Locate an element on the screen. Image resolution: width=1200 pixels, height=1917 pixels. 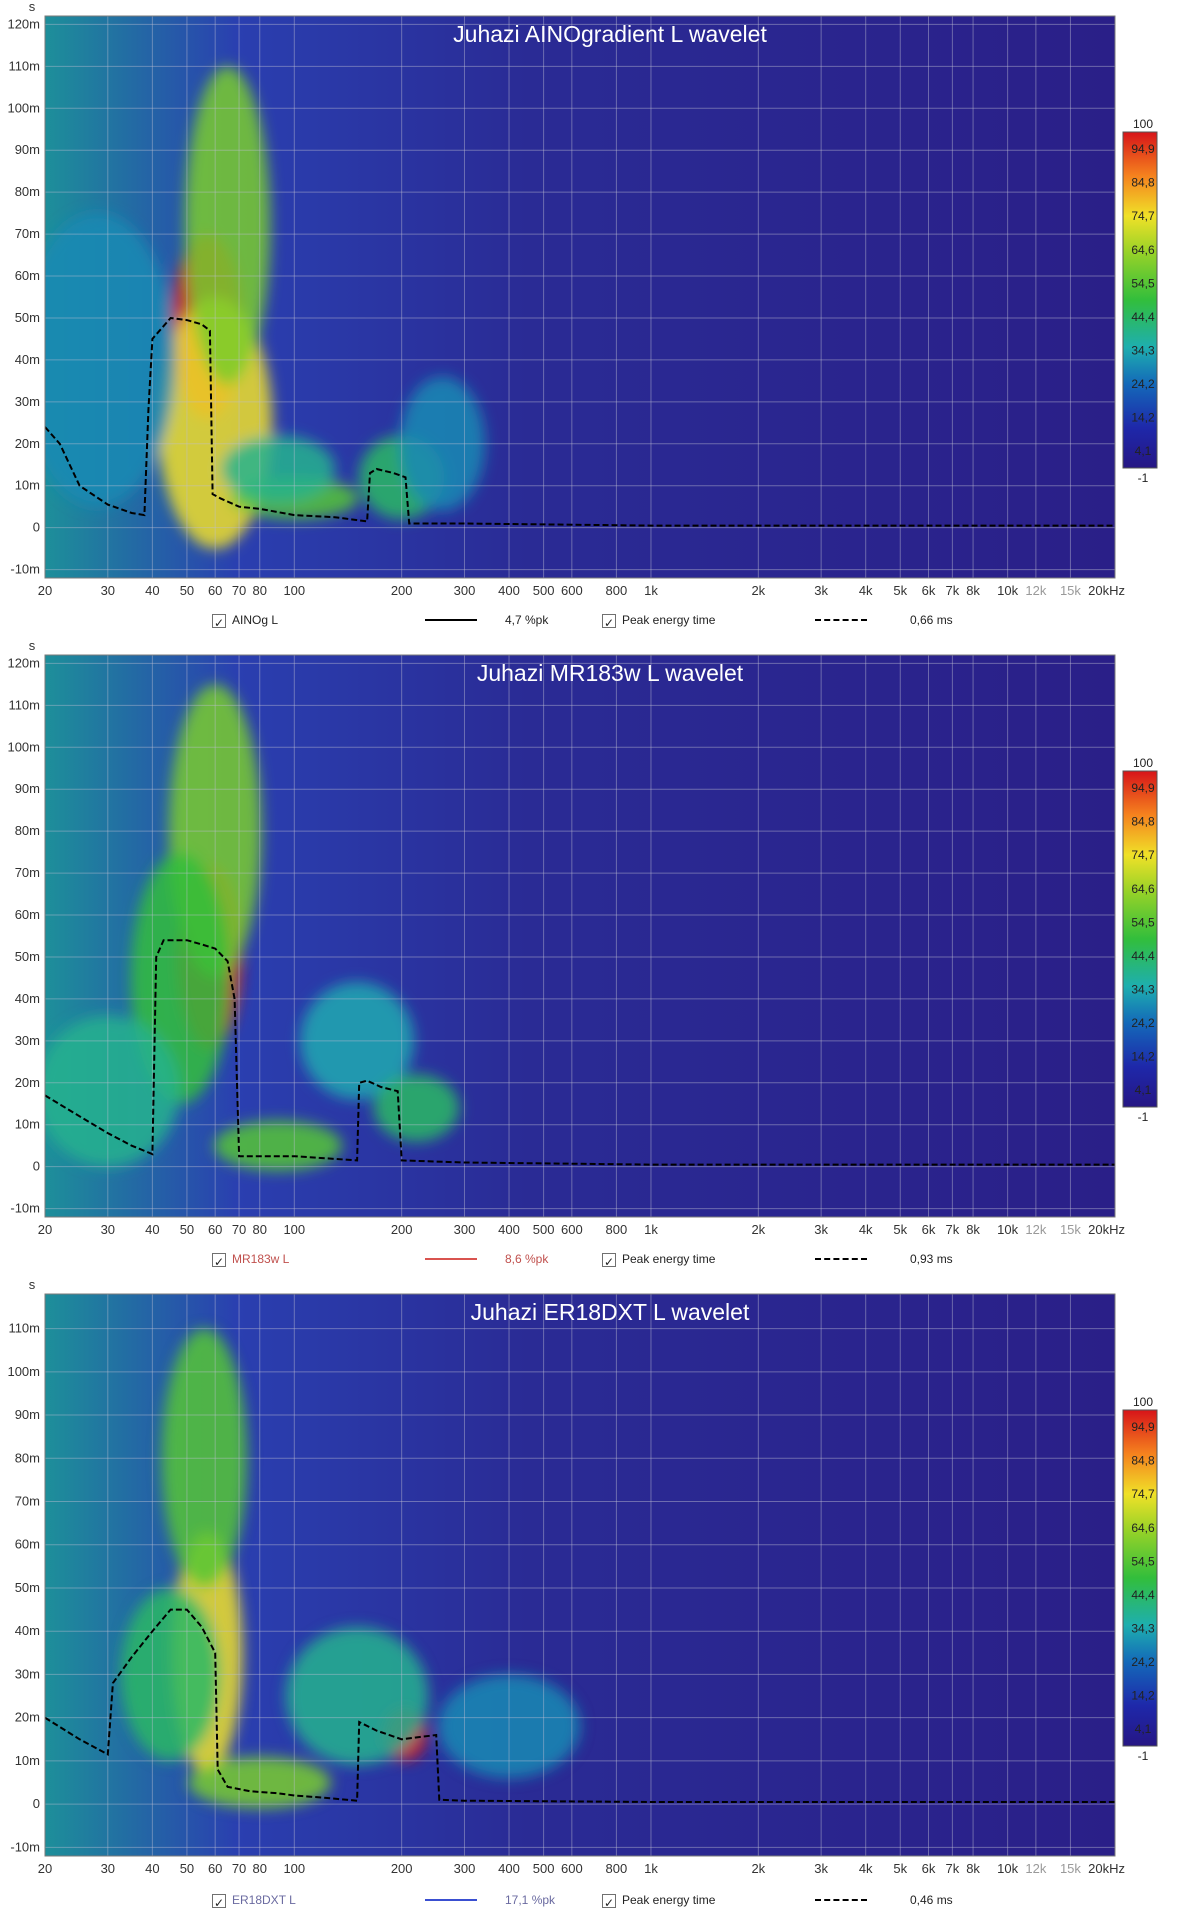
y-tick-label: 120m is located at coordinates (23, 23).